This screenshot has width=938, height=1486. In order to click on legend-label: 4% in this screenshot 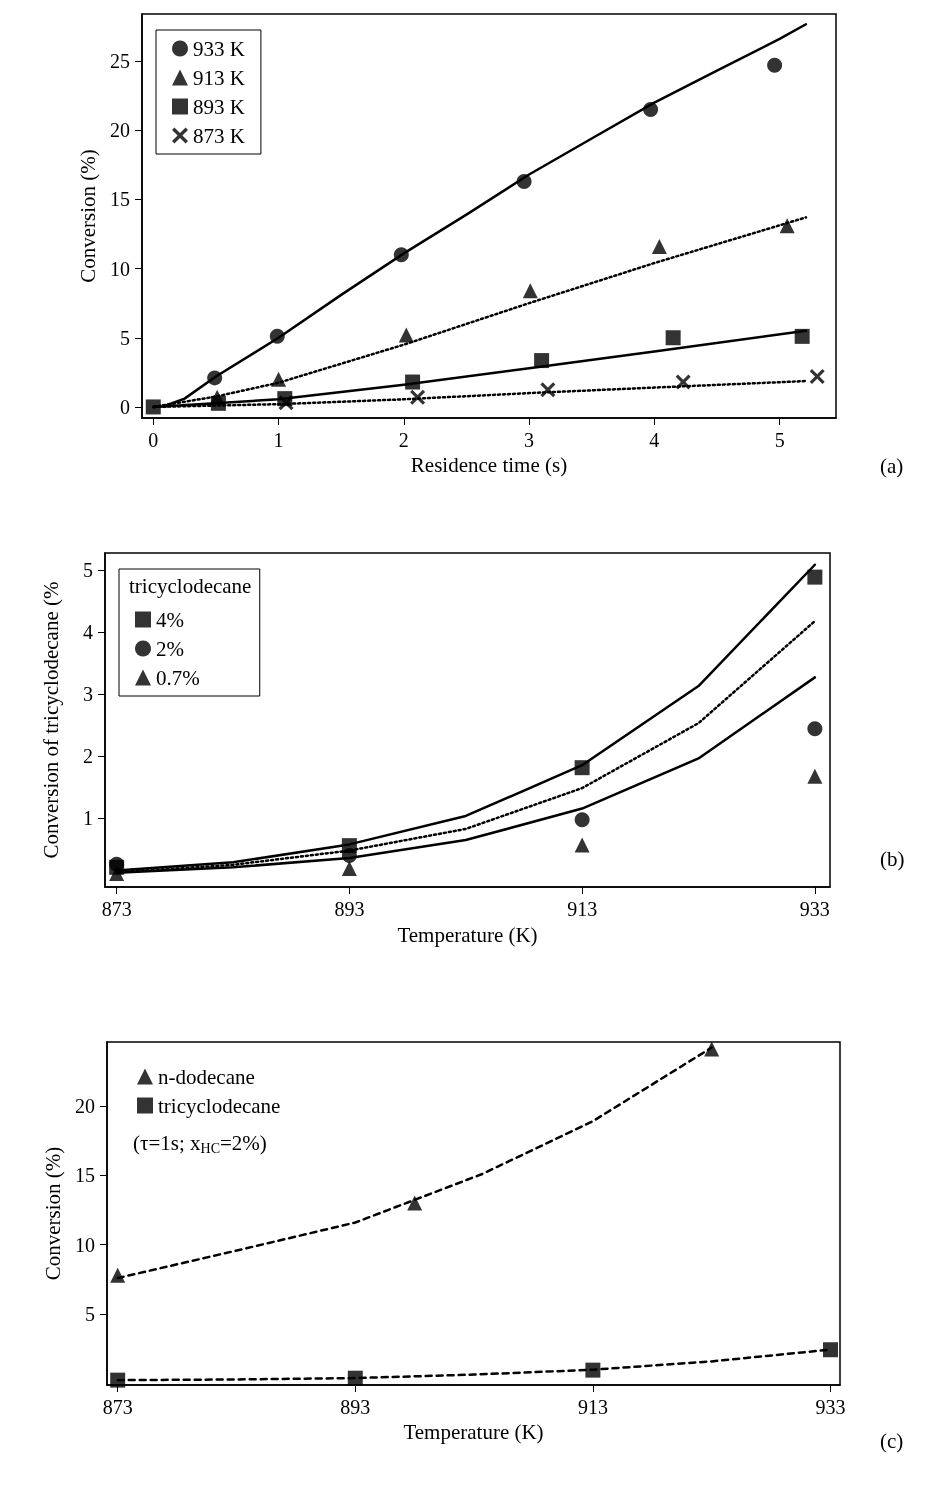, I will do `click(170, 619)`.